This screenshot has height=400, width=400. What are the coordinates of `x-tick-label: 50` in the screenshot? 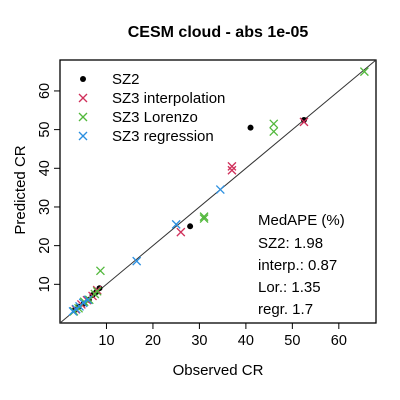 It's located at (292, 341).